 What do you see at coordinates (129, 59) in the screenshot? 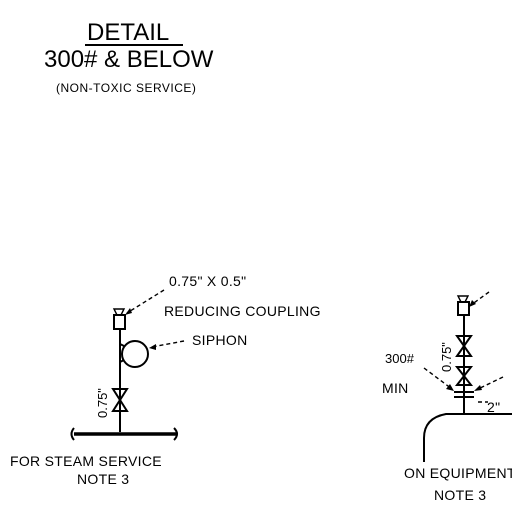
I see `title-rating: 300# & BELOW` at bounding box center [129, 59].